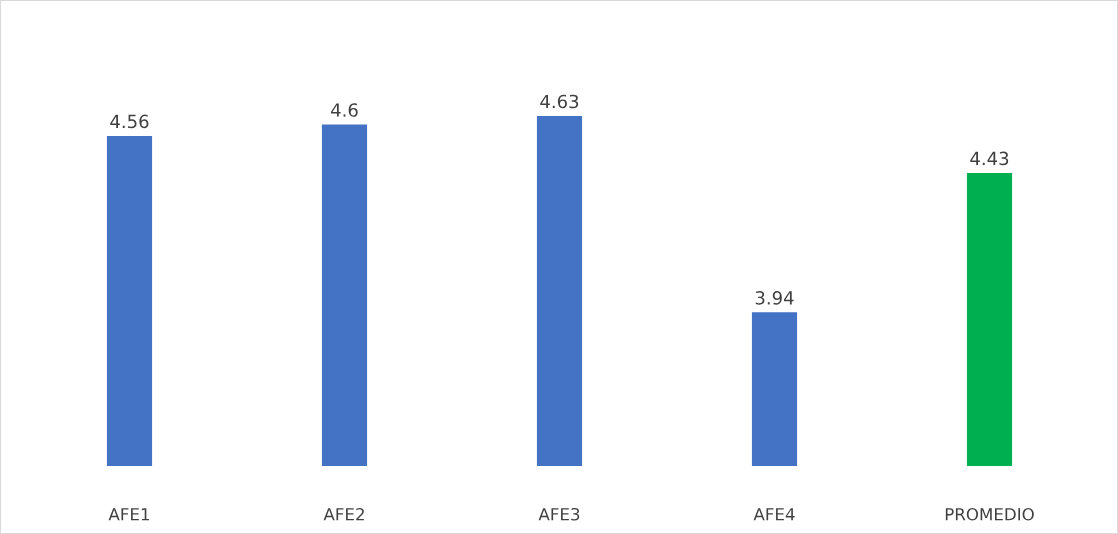  I want to click on data-label: 4.6, so click(344, 110).